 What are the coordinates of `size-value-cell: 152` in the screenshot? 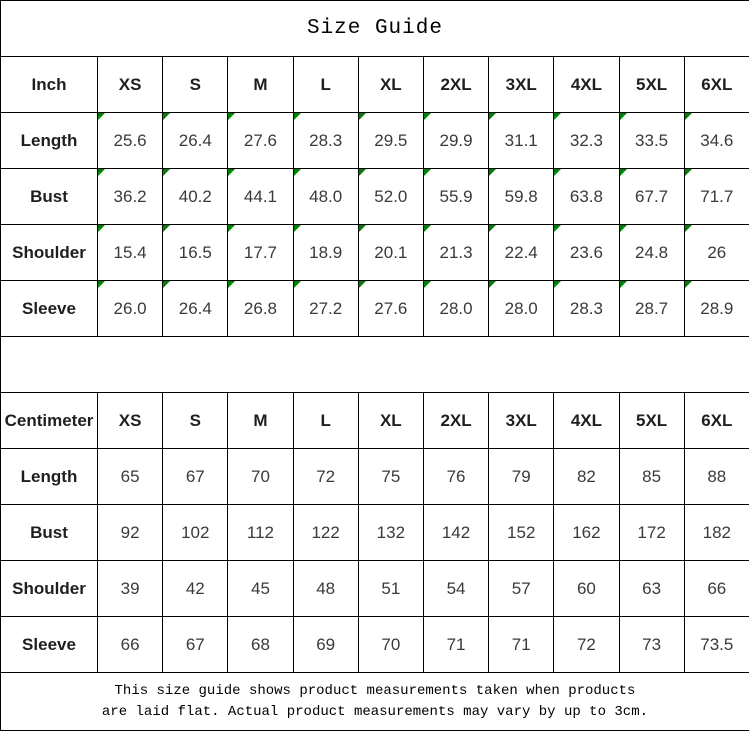 It's located at (521, 533).